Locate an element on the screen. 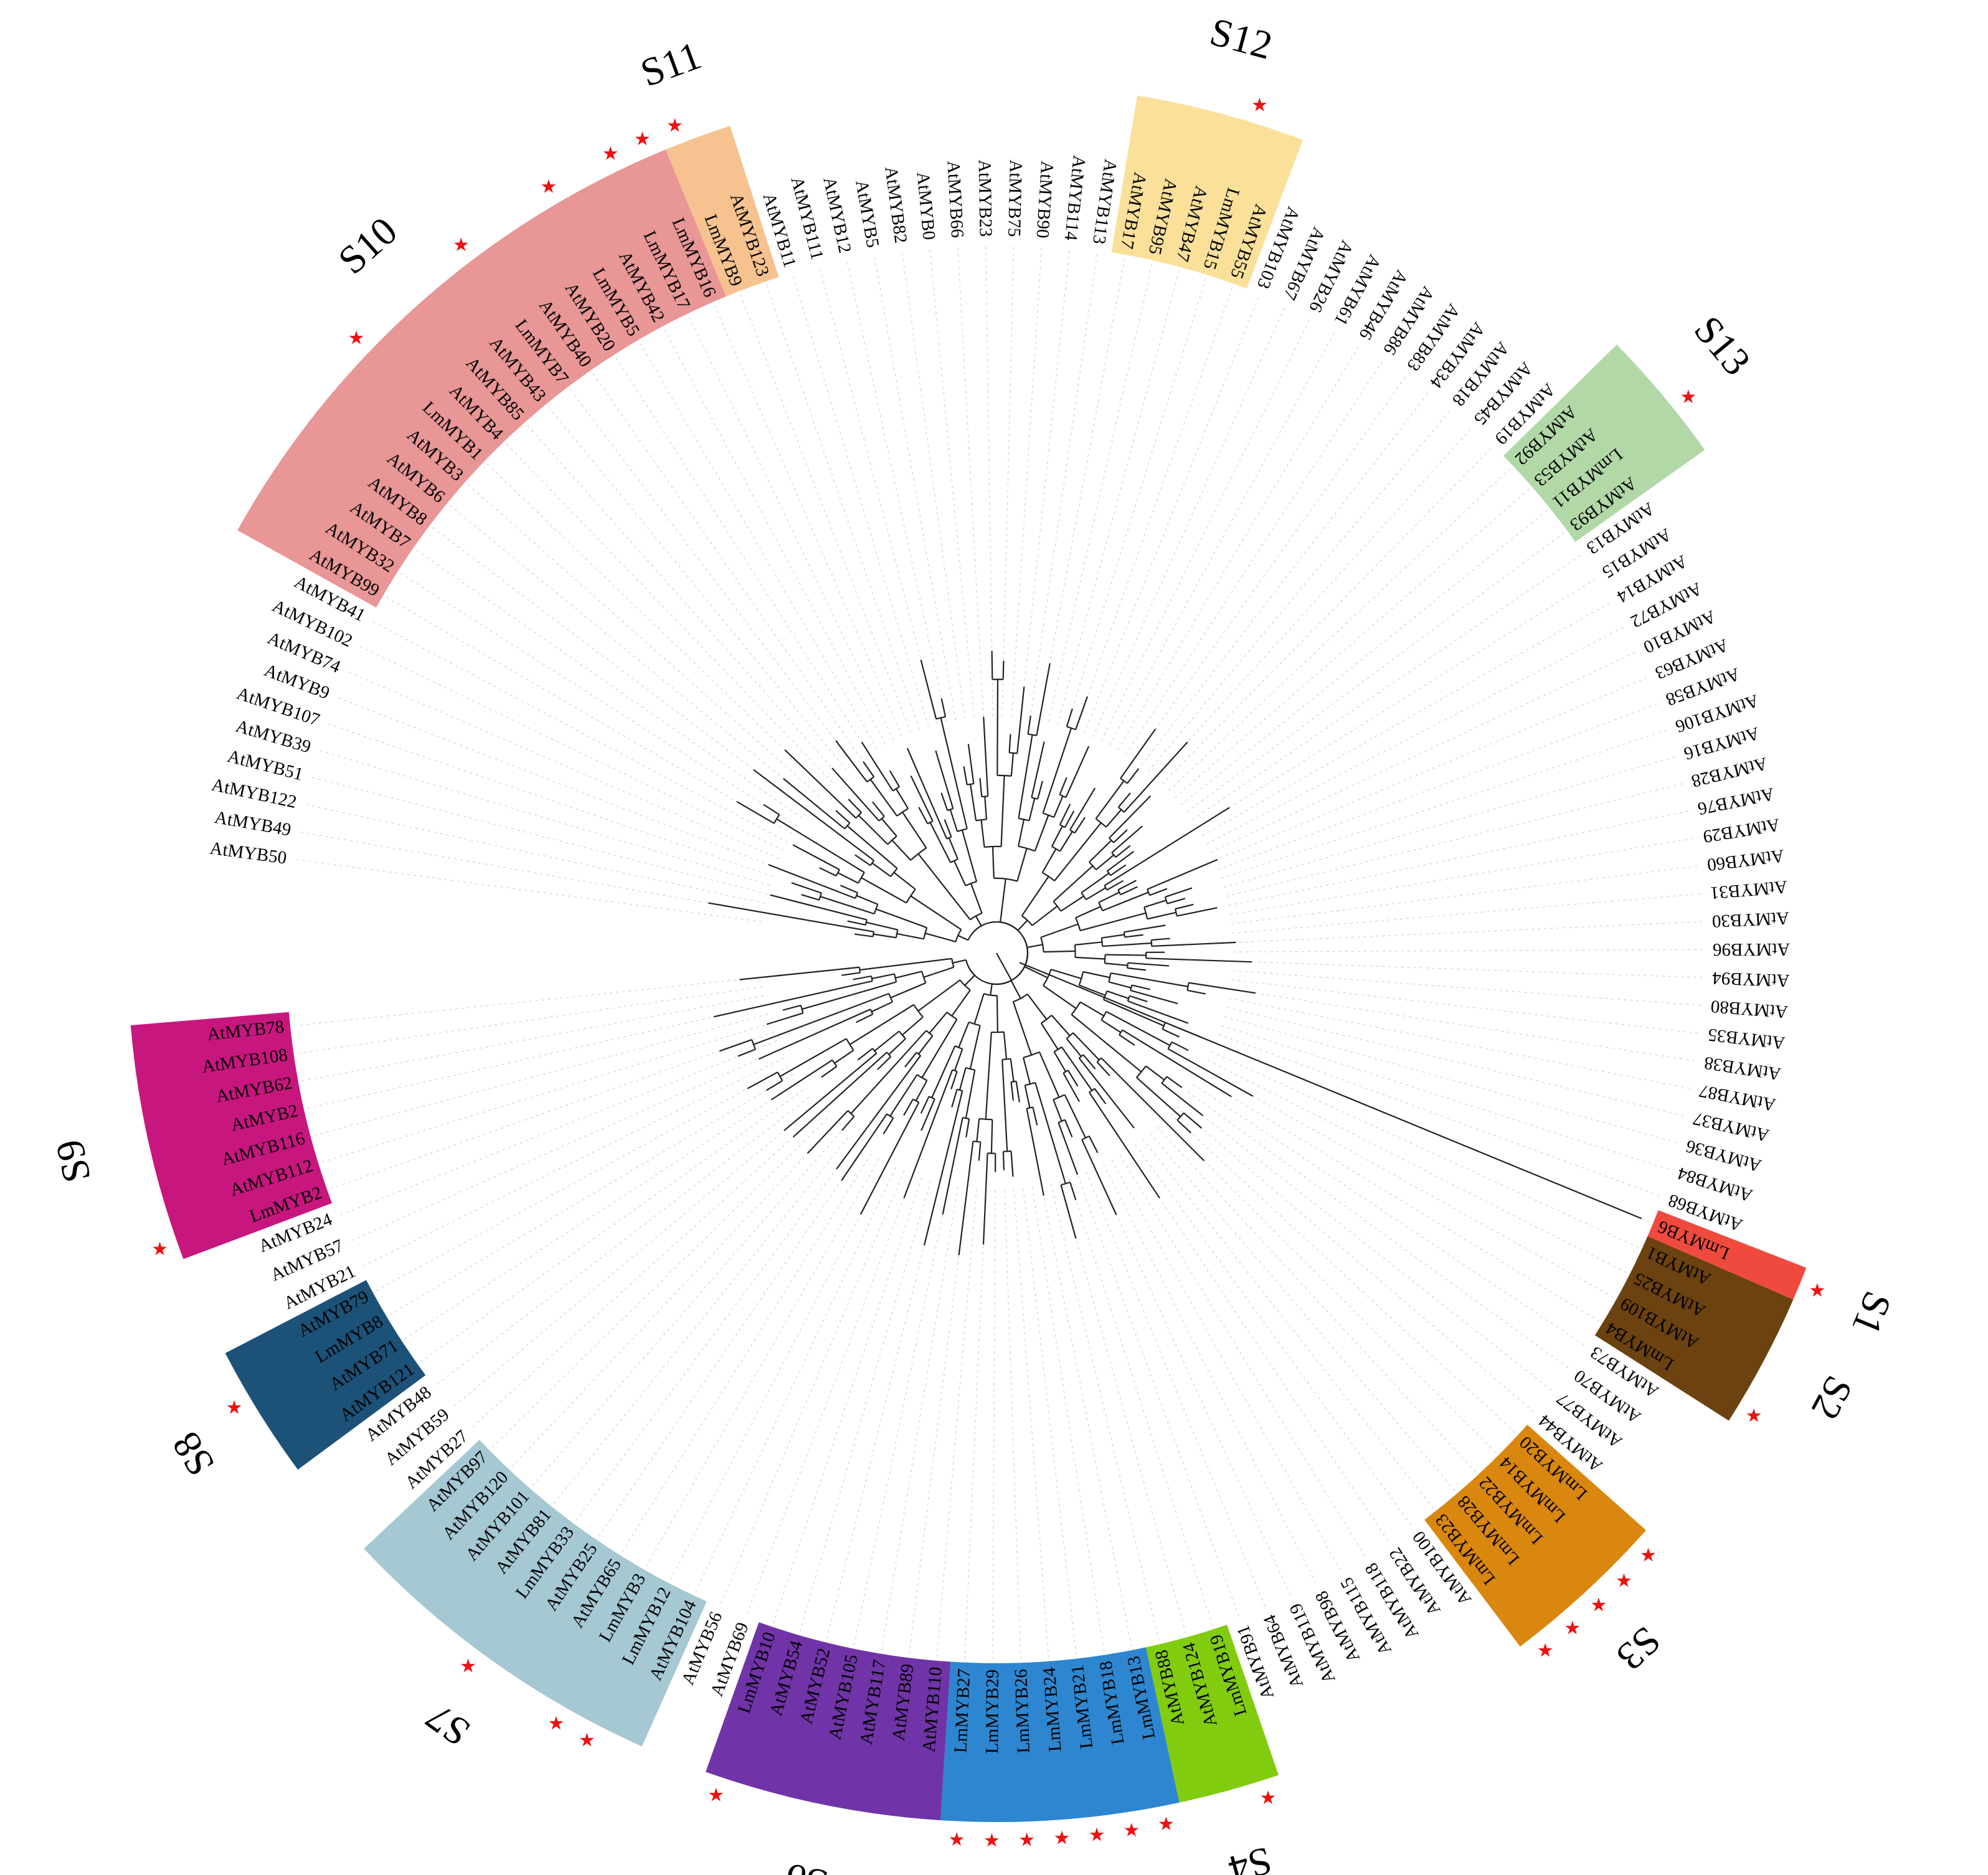  group-band-s7 is located at coordinates (536, 1594).